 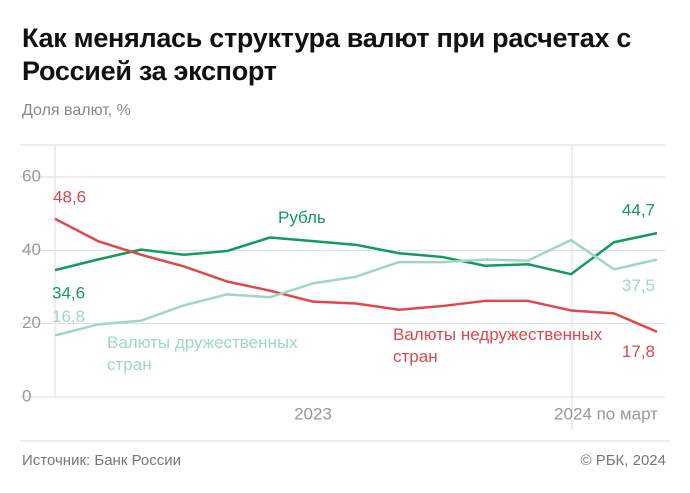 I want to click on y-tick-label: 20, so click(x=31, y=322).